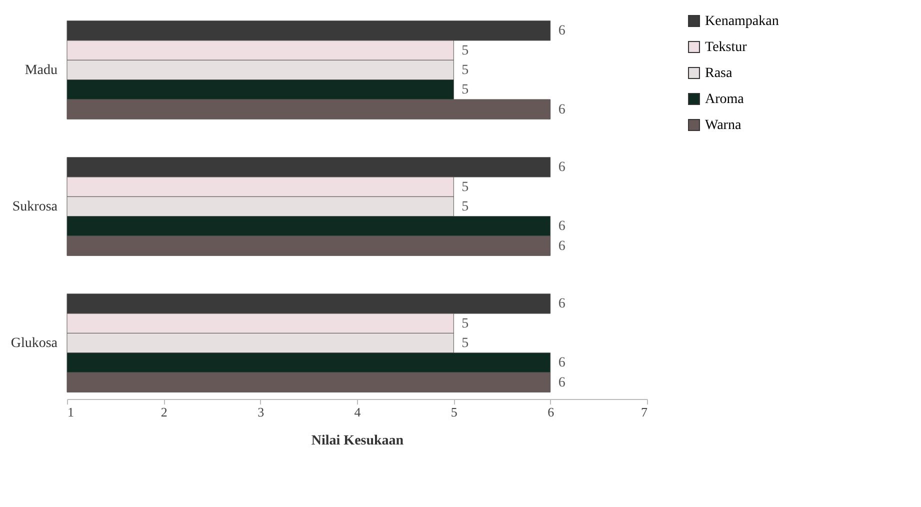 This screenshot has width=921, height=507. I want to click on legend-label: Tekstur, so click(726, 47).